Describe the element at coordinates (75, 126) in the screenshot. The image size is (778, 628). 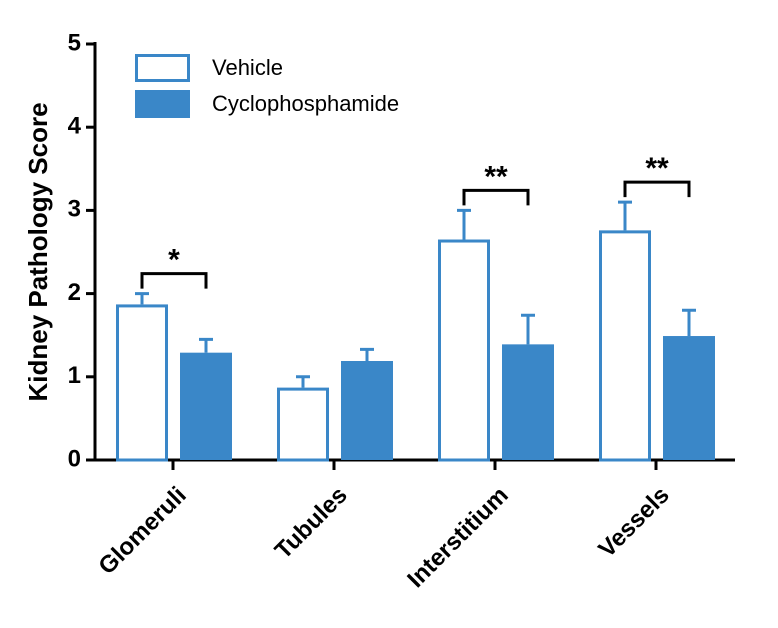
I see `y-tick-label: 4` at that location.